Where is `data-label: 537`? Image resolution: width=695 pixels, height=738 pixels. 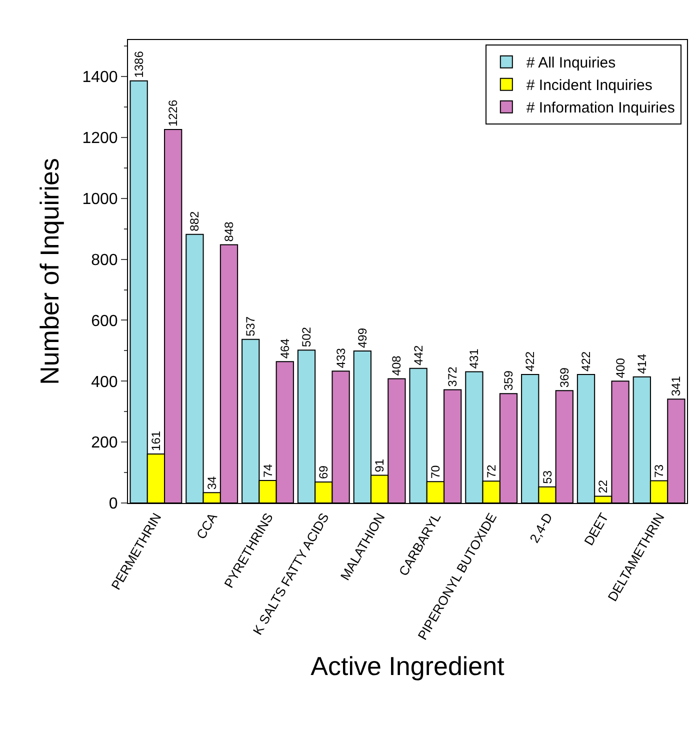
data-label: 537 is located at coordinates (251, 326).